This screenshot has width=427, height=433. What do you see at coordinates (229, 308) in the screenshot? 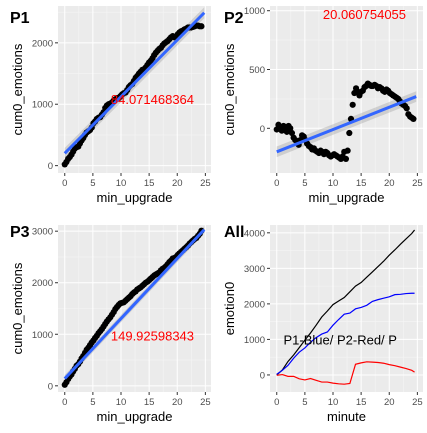
I see `y-axis-title: emotion0` at bounding box center [229, 308].